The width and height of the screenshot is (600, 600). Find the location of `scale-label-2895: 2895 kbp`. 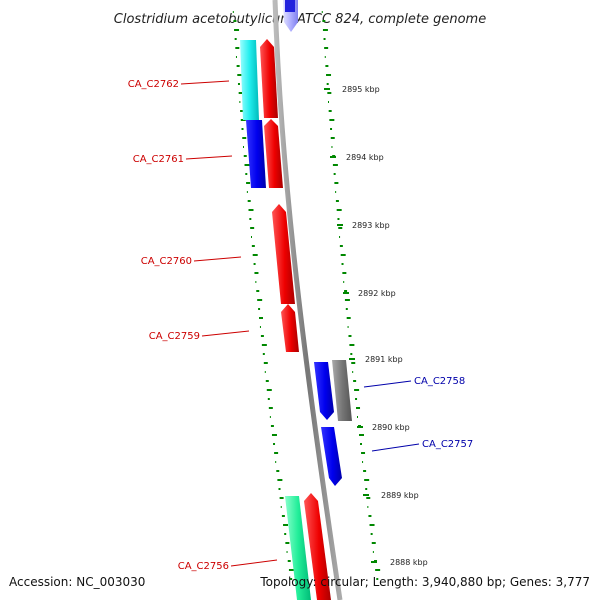

scale-label-2895: 2895 kbp is located at coordinates (361, 89).